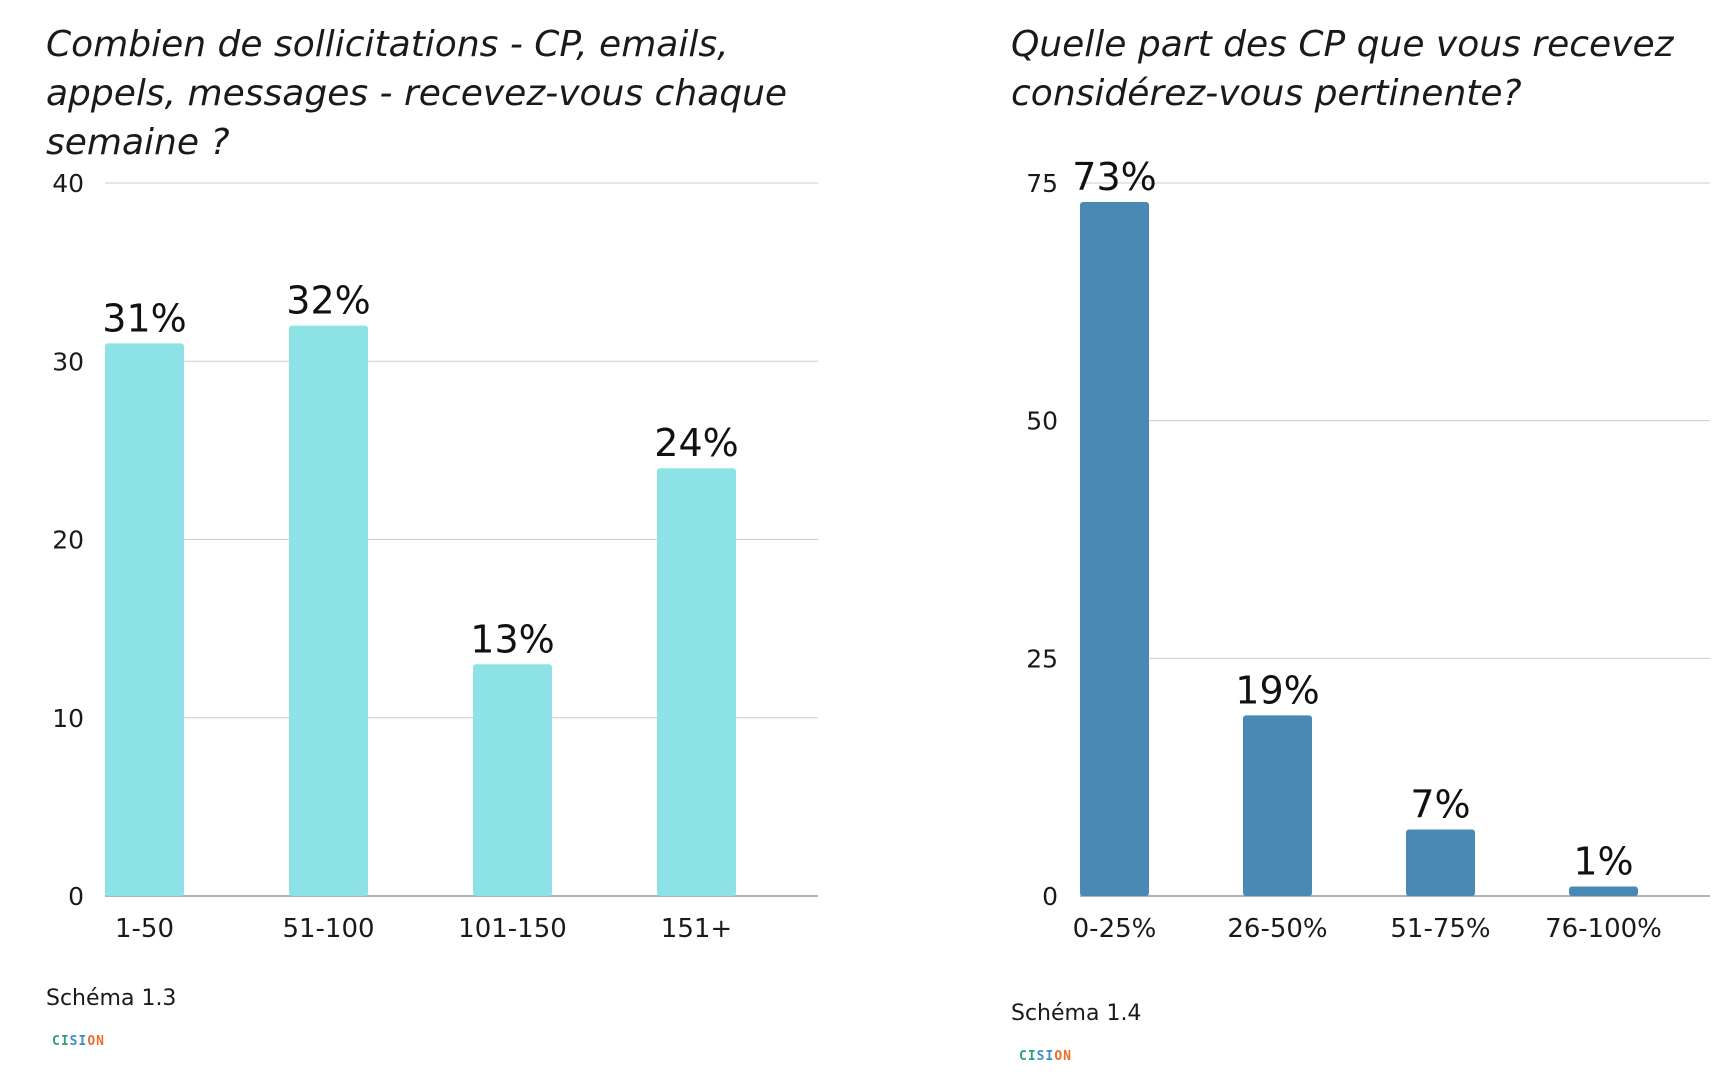 The height and width of the screenshot is (1076, 1720). Describe the element at coordinates (68, 718) in the screenshot. I see `y-tick-label: 10` at that location.